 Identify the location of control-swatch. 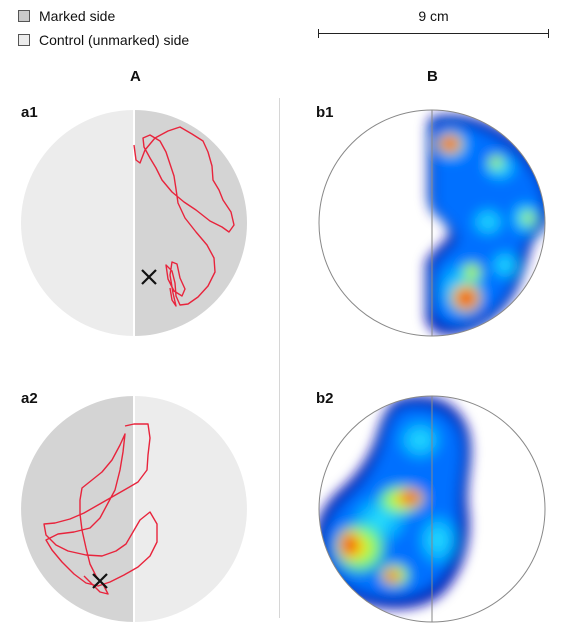
(24, 40).